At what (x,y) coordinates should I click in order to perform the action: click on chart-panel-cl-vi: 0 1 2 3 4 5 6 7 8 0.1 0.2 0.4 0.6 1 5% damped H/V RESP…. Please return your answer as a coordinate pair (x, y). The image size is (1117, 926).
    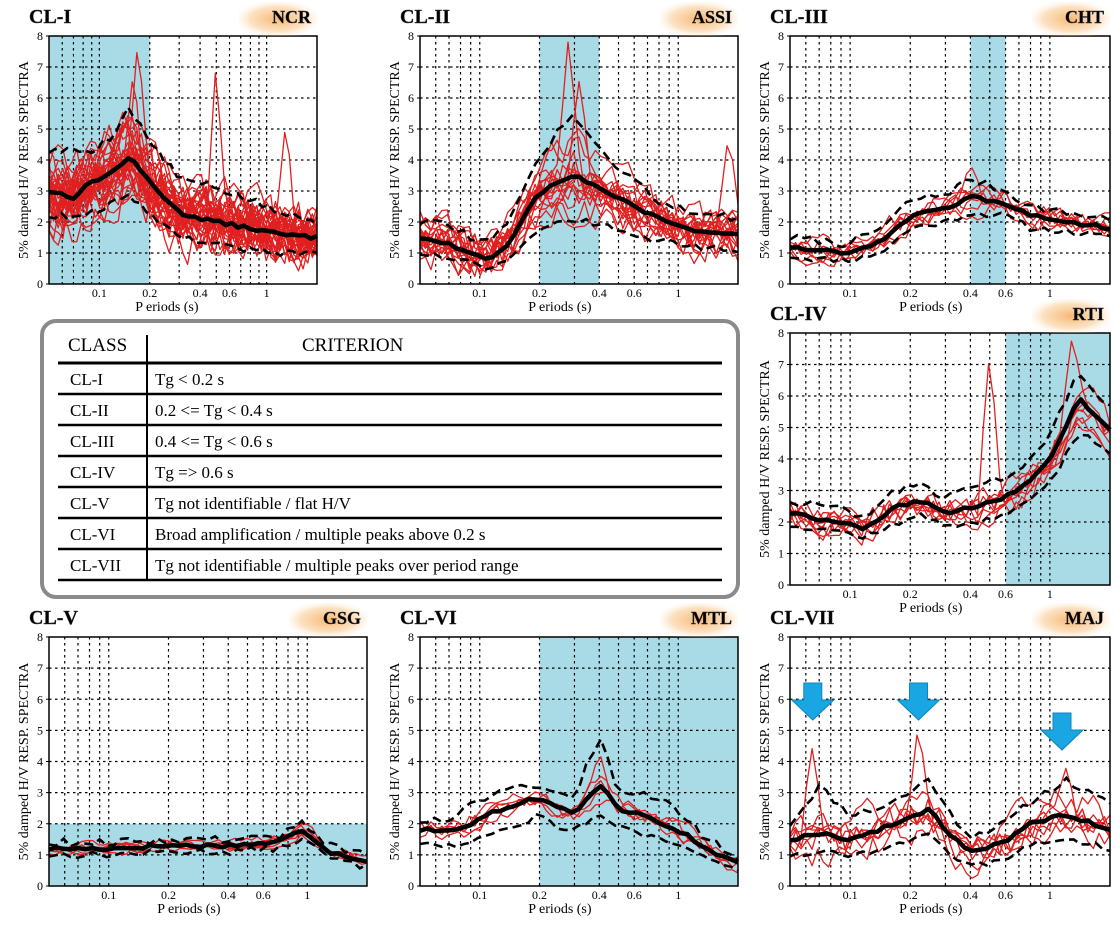
    Looking at the image, I should click on (563, 760).